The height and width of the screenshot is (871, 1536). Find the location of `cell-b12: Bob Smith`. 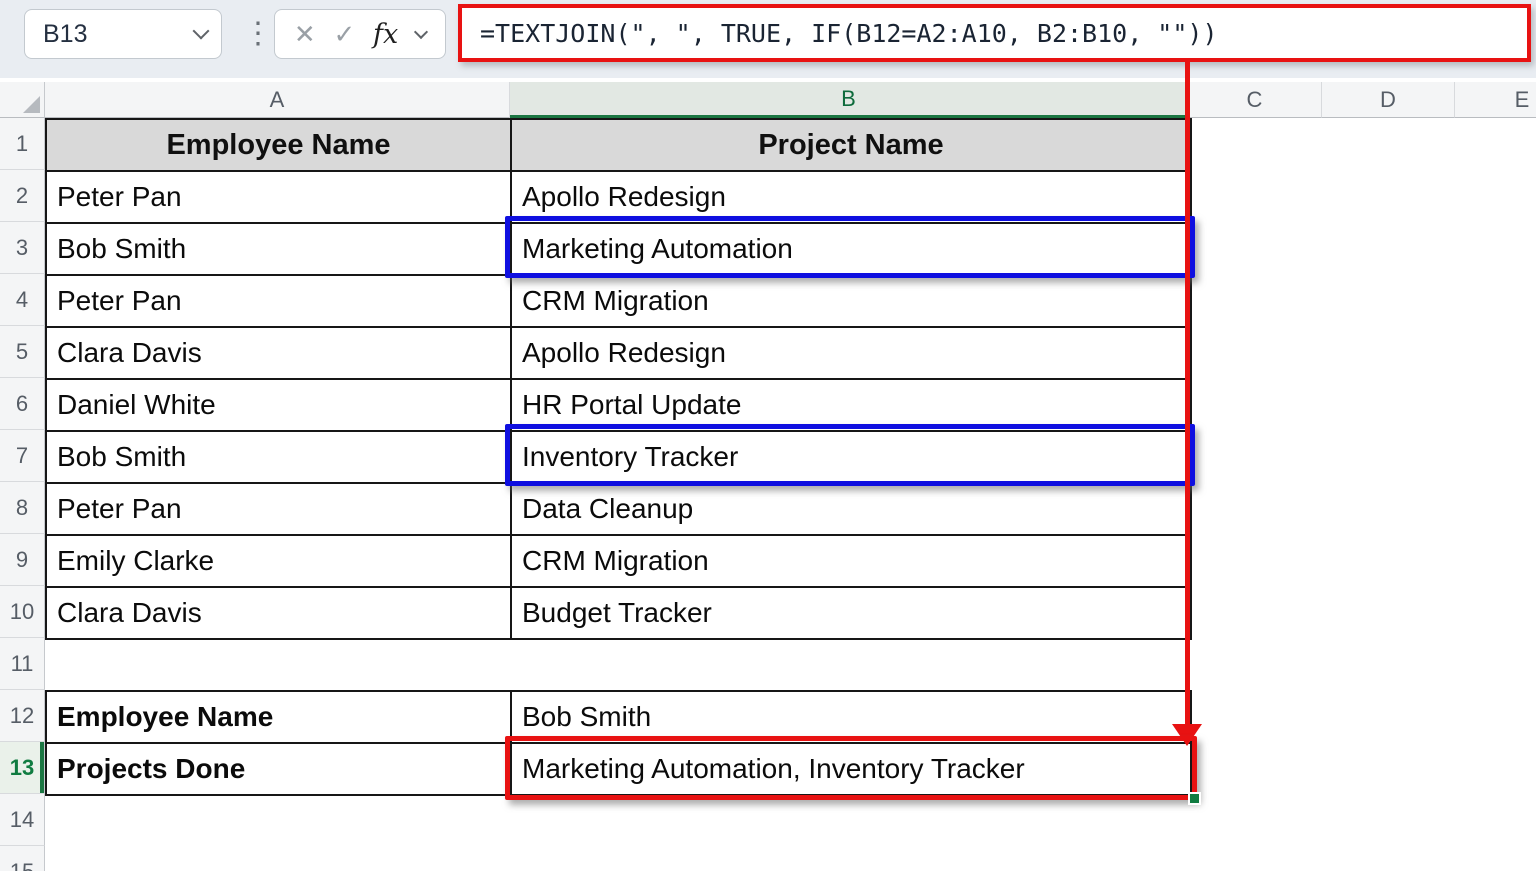

cell-b12: Bob Smith is located at coordinates (851, 717).